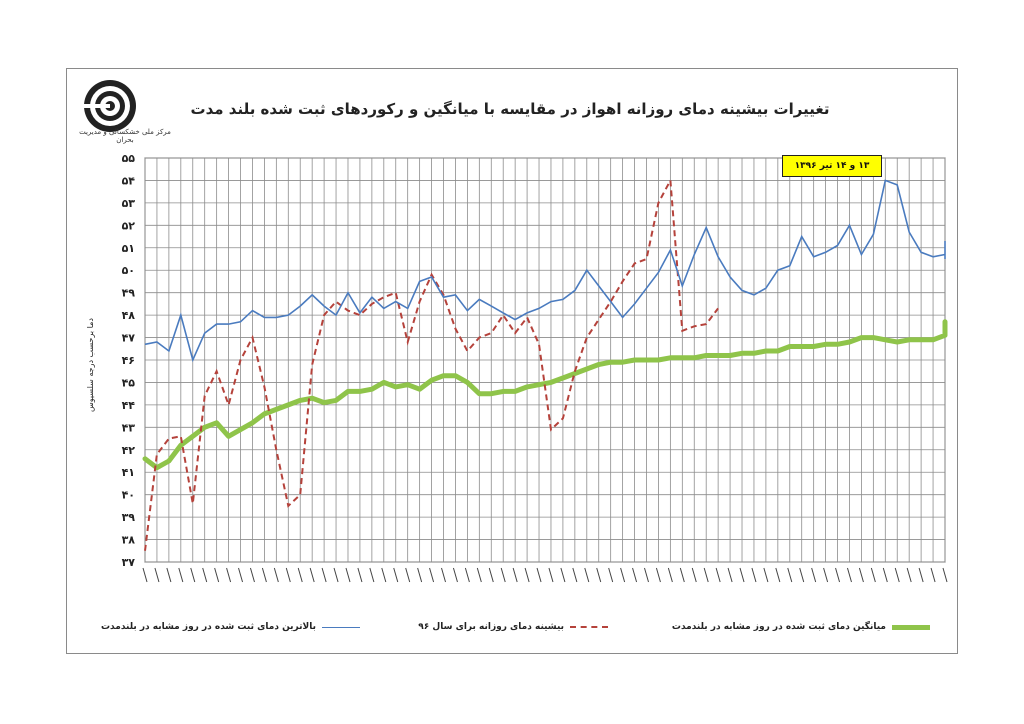 This screenshot has height=724, width=1024. What do you see at coordinates (129, 540) in the screenshot?
I see `y-tick-label: ۳۸` at bounding box center [129, 540].